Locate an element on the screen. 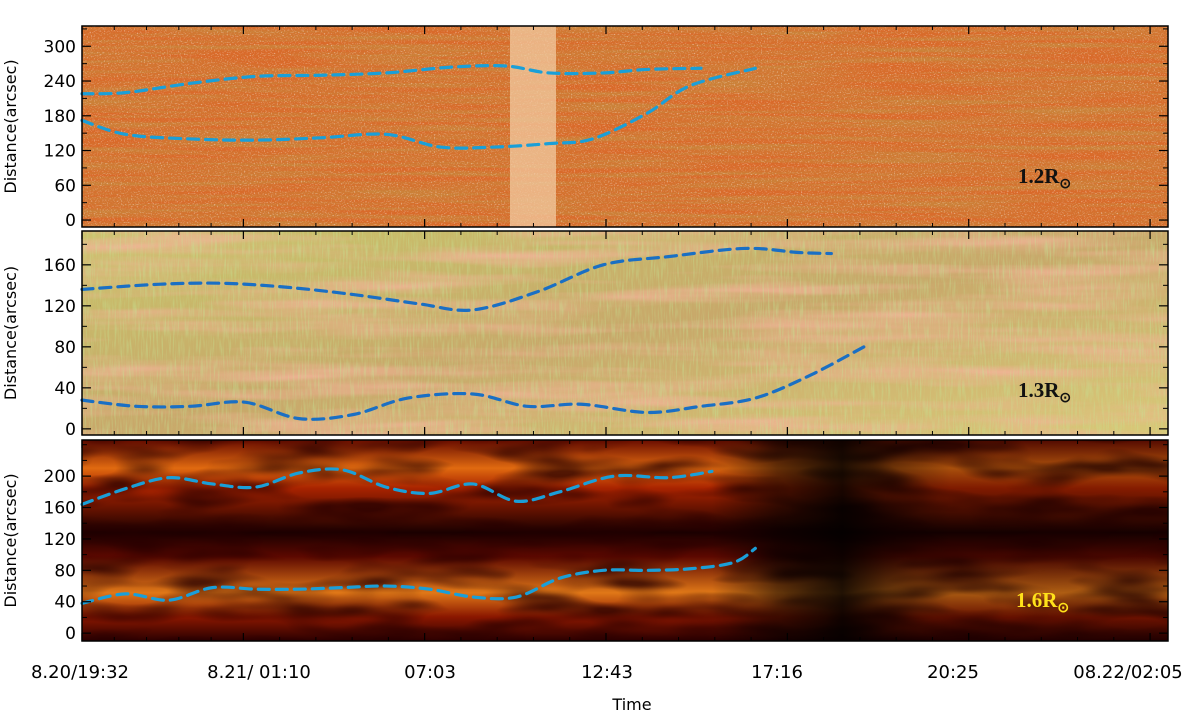  y-tick-label: 200 is located at coordinates (60, 477).